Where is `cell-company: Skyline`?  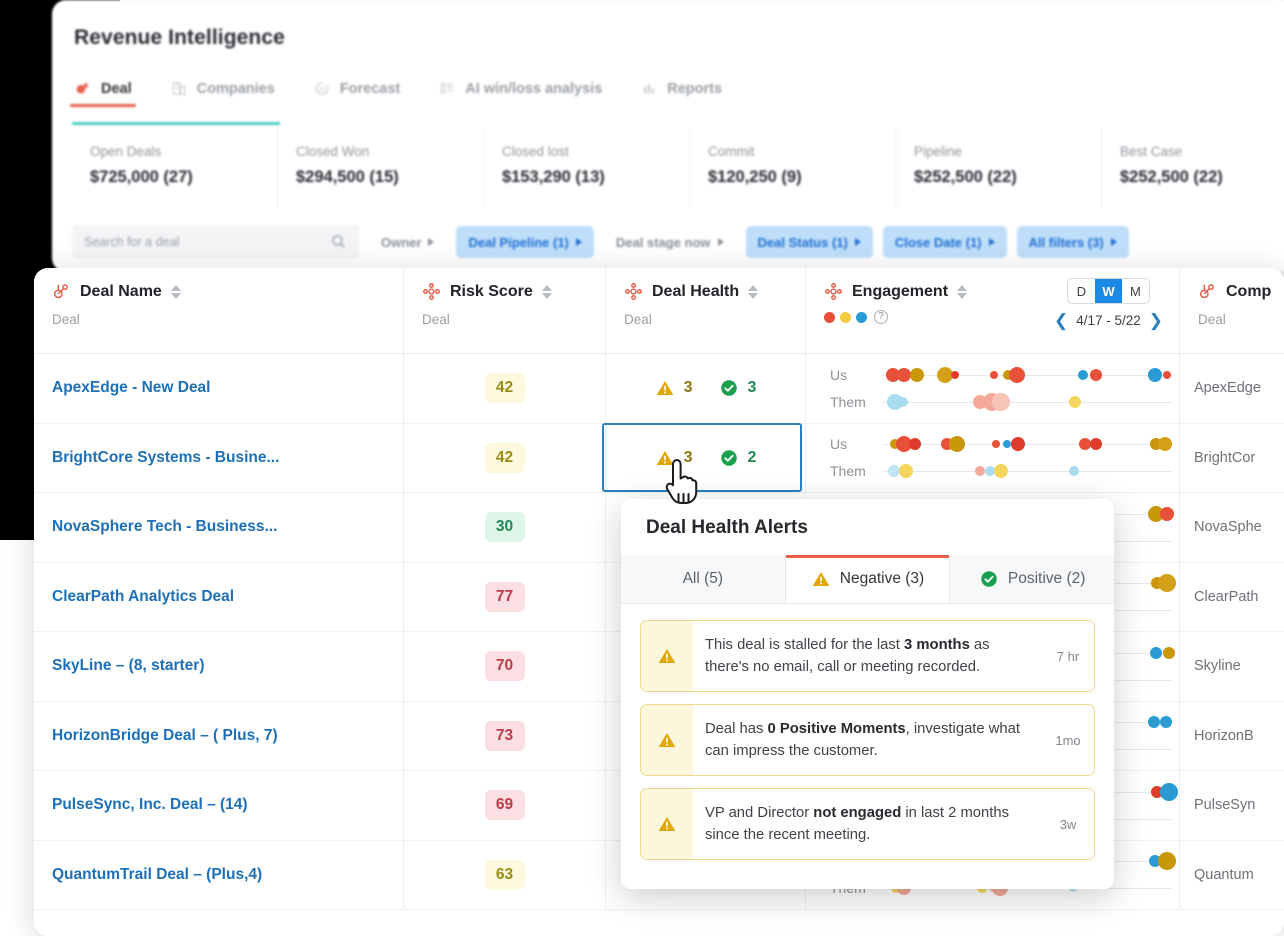 cell-company: Skyline is located at coordinates (1232, 666).